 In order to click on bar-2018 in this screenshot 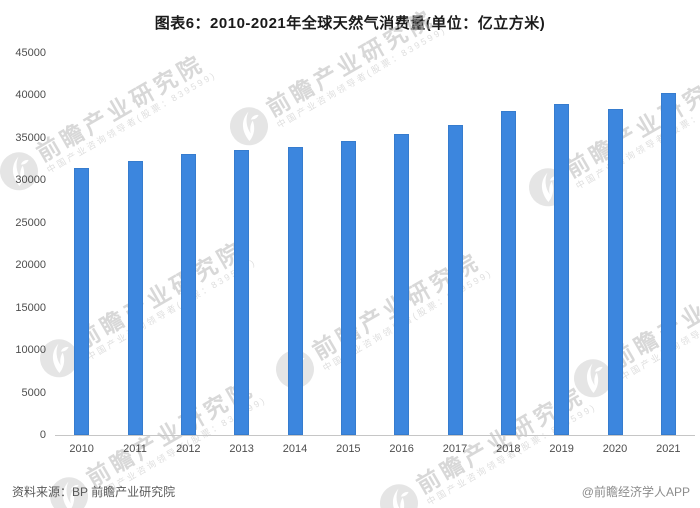, I will do `click(508, 272)`.